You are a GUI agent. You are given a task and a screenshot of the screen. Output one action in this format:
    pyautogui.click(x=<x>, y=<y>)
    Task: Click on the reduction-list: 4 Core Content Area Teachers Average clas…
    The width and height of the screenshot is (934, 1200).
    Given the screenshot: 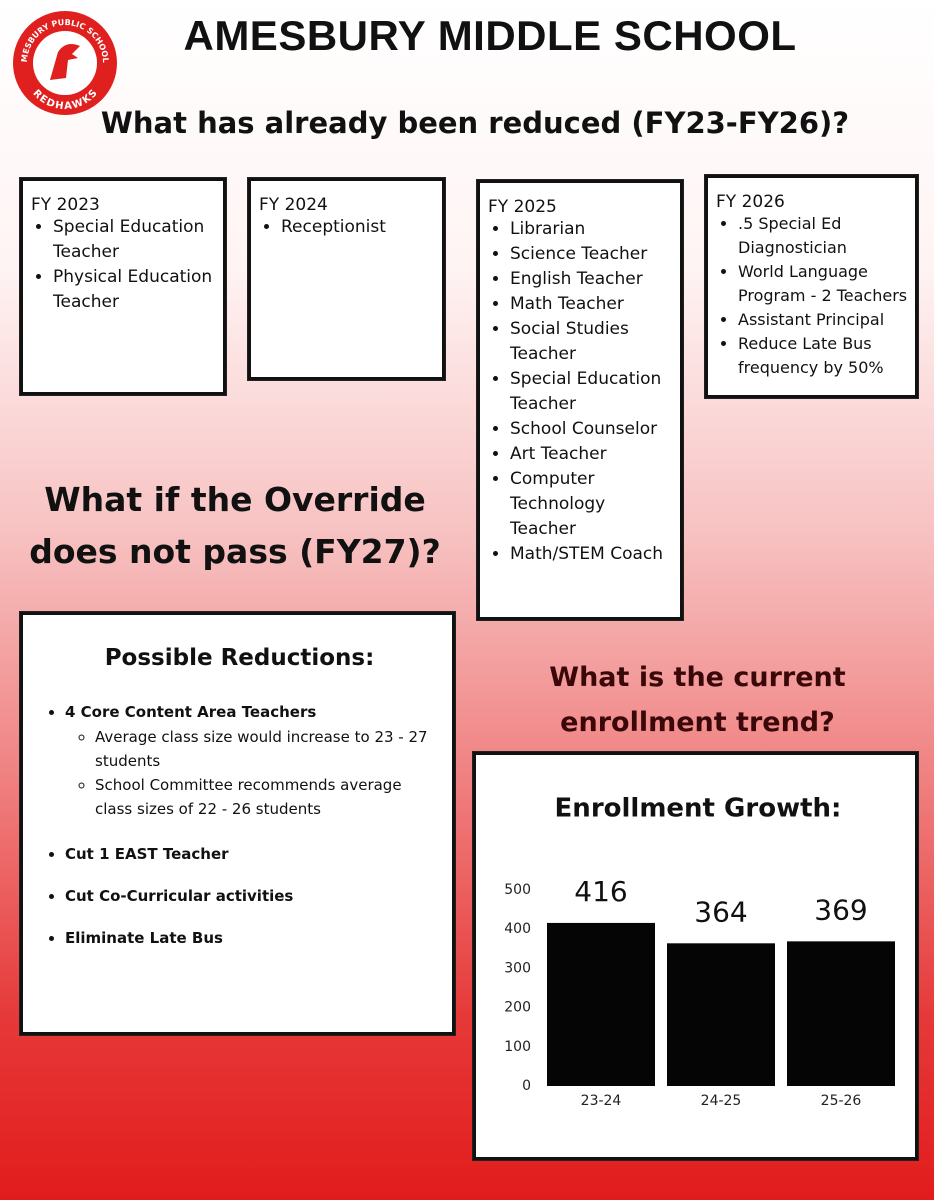 What is the action you would take?
    pyautogui.click(x=239, y=825)
    